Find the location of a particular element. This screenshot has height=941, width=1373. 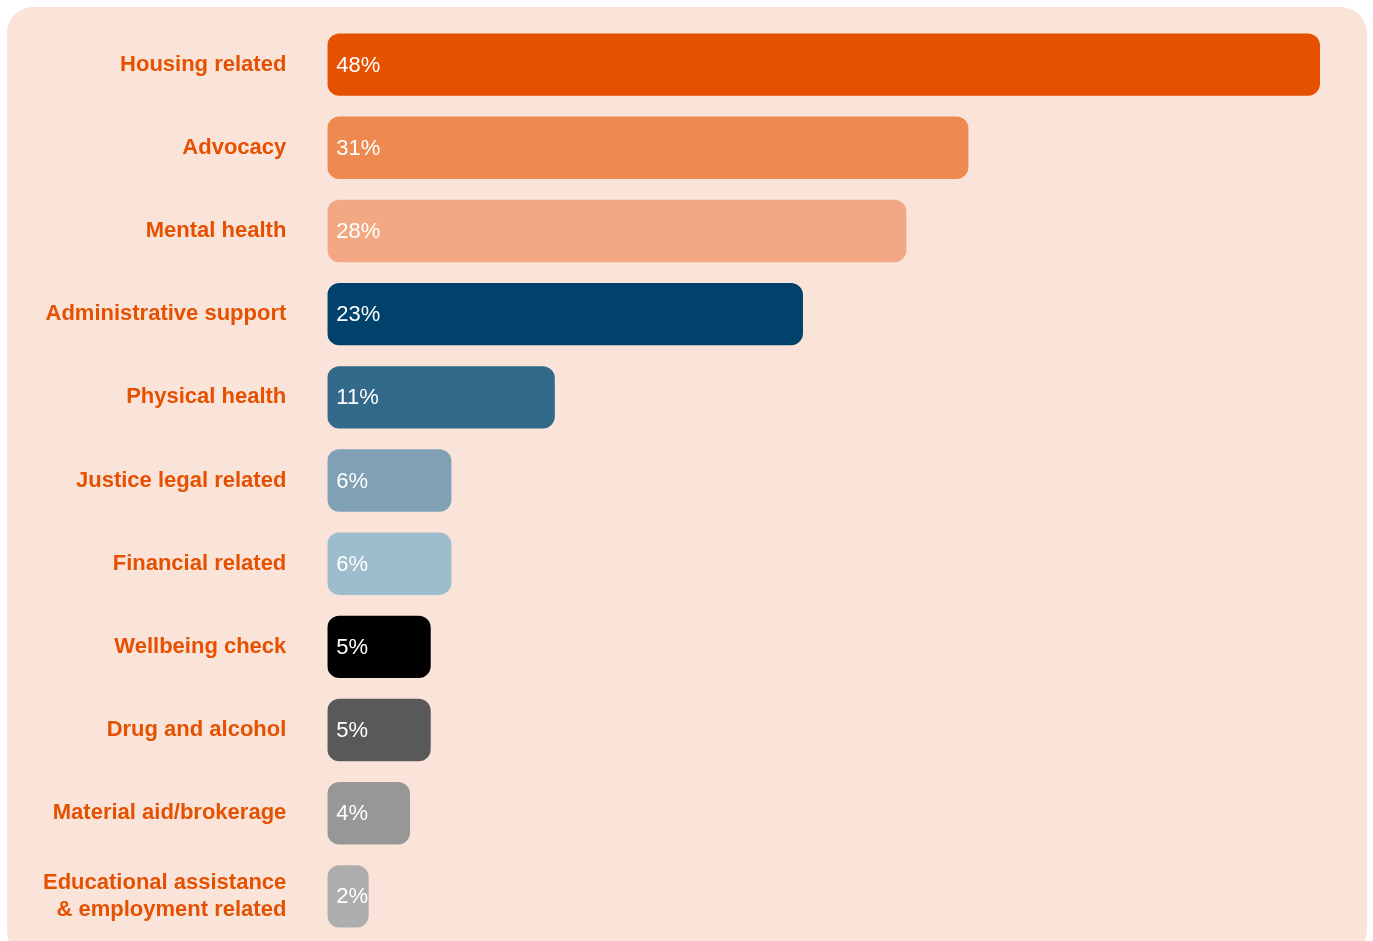

data-label: 48% is located at coordinates (358, 64).